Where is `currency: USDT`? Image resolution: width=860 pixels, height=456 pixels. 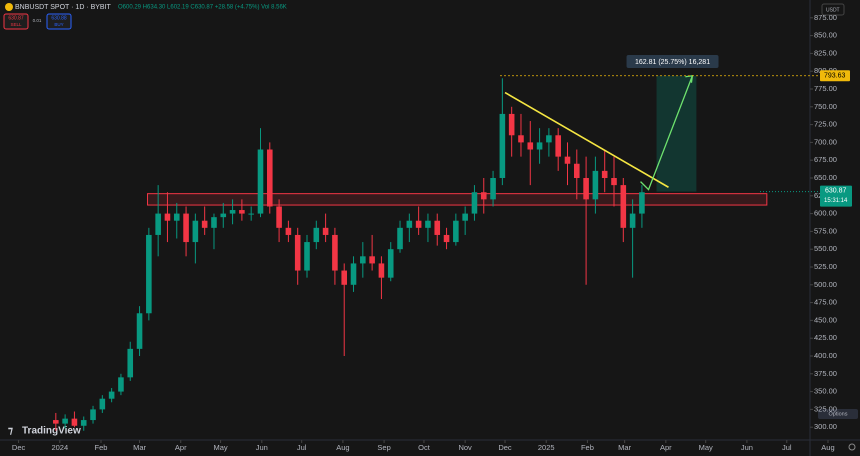
currency: USDT is located at coordinates (833, 10).